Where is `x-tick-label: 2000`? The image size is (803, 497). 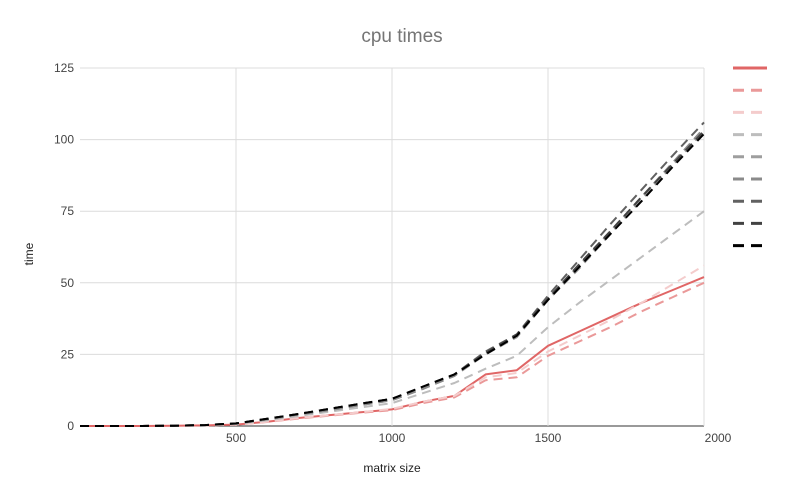
x-tick-label: 2000 is located at coordinates (718, 438).